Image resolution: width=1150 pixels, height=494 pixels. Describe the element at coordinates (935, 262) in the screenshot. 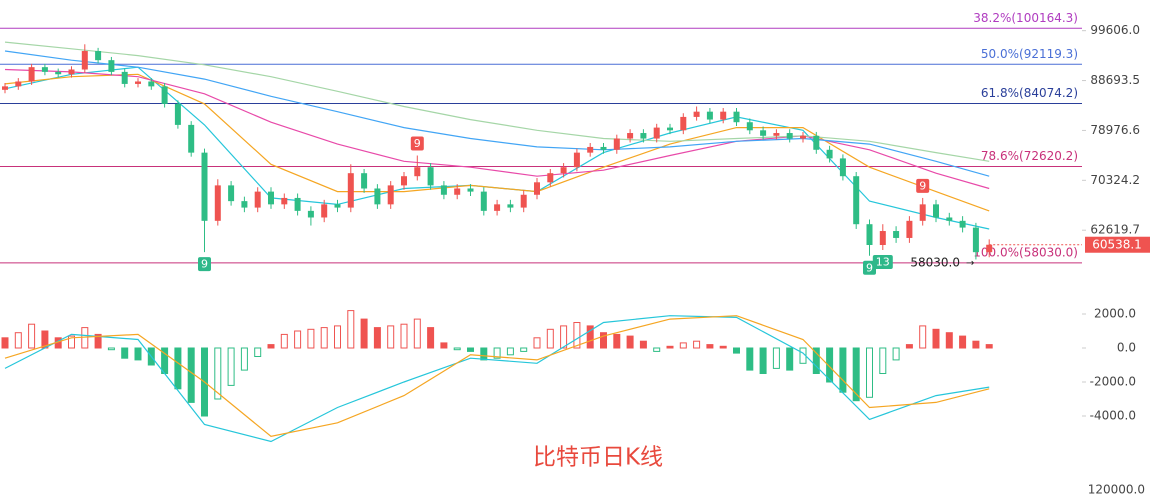

I see `low-marker-label: 58030.0` at that location.